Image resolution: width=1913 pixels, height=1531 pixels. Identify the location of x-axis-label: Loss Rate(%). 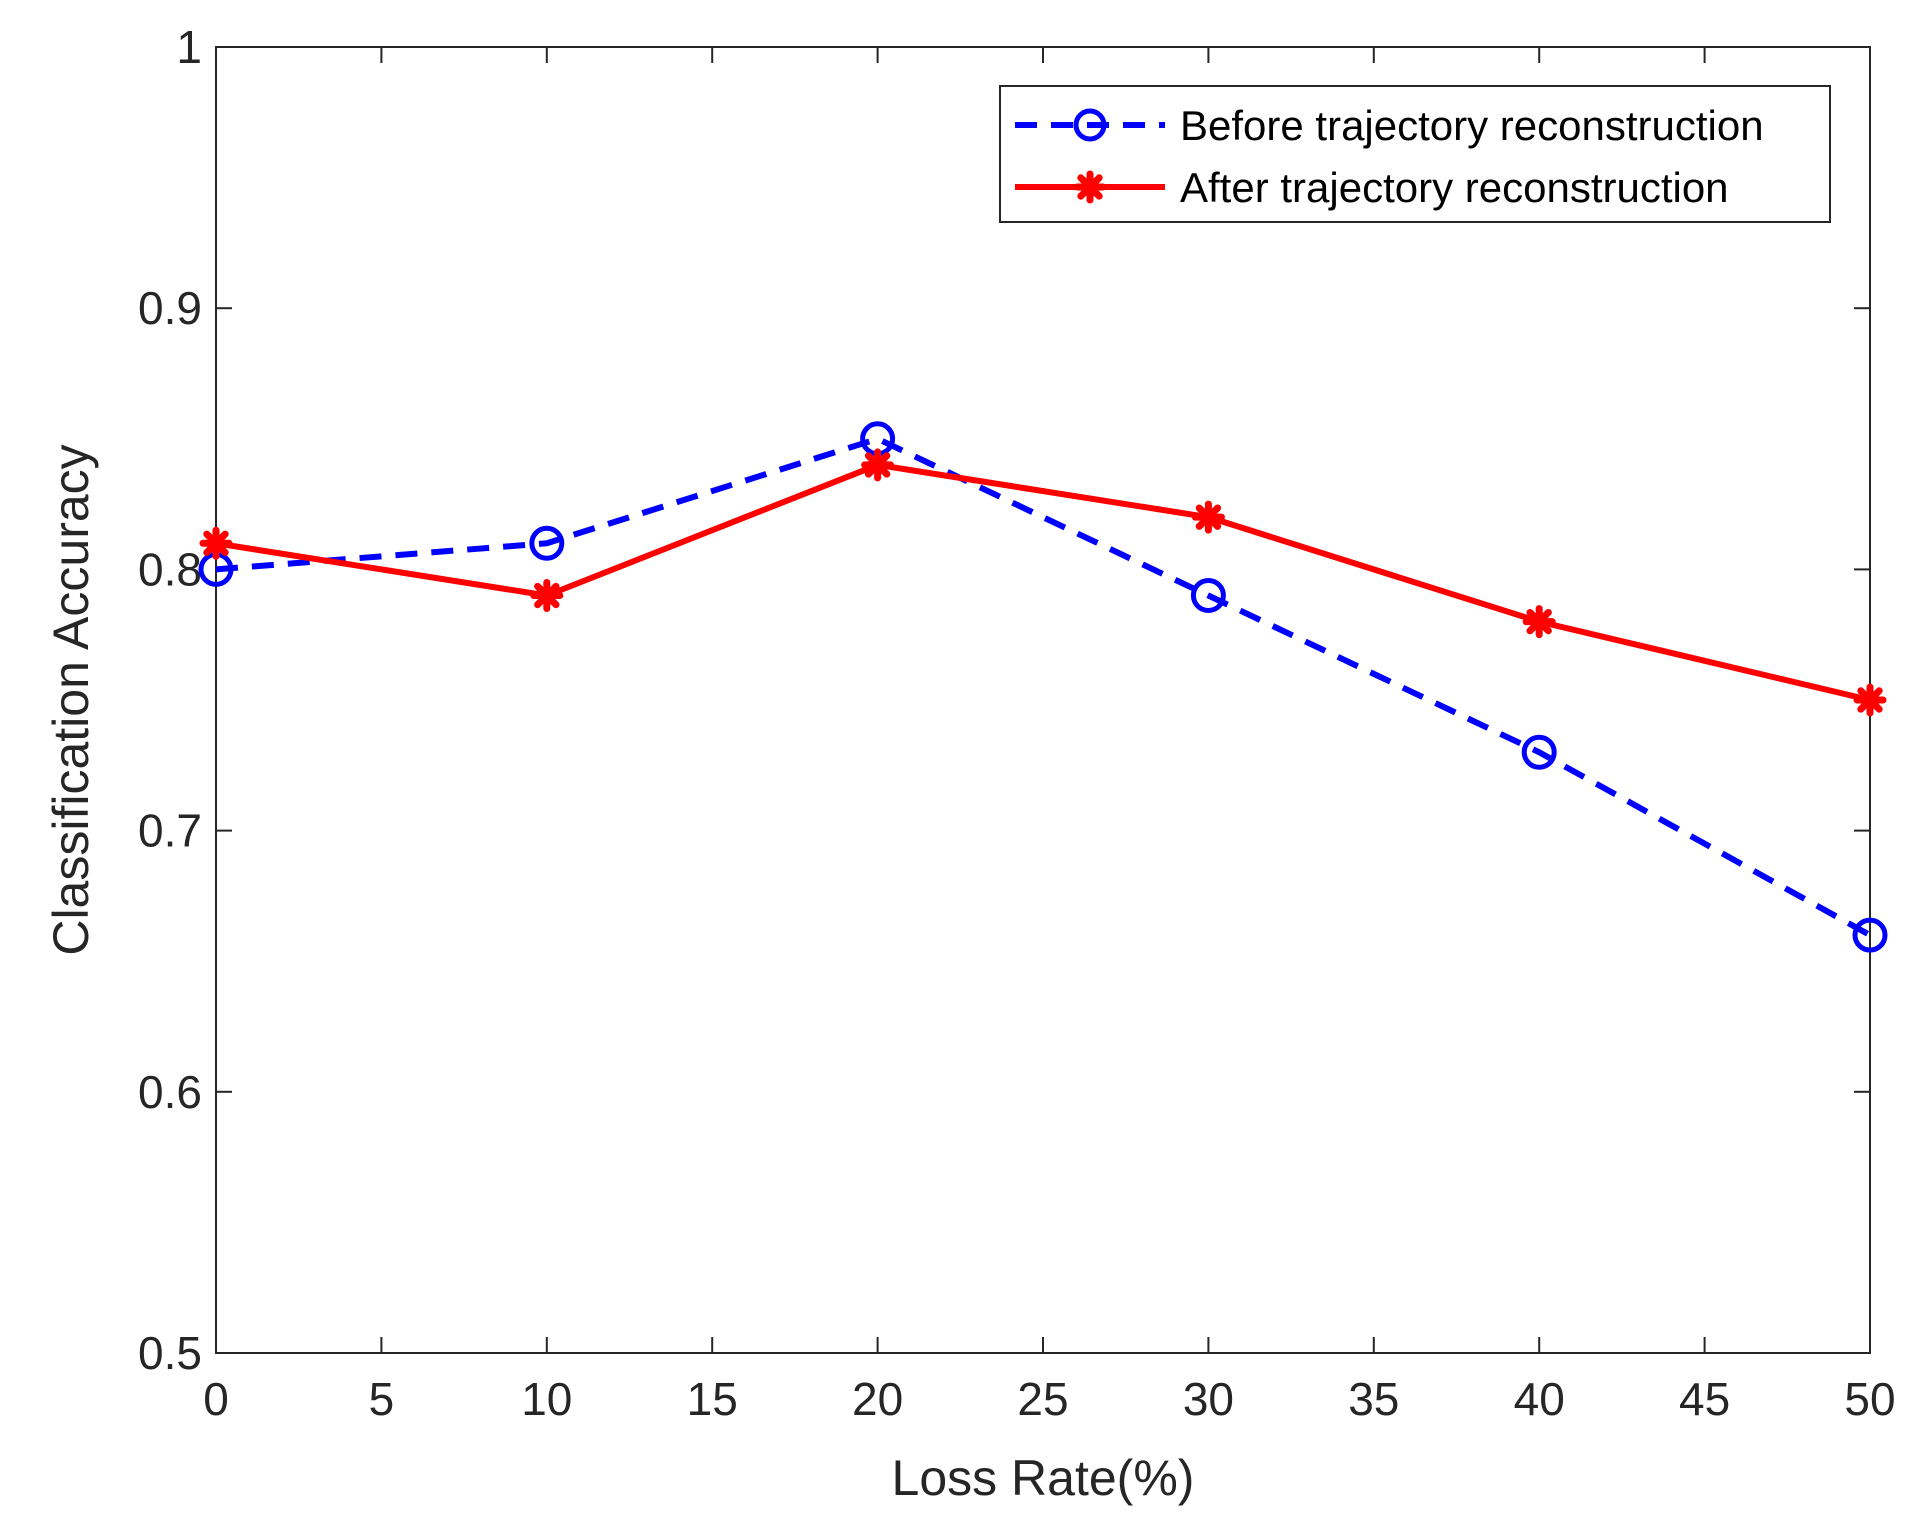
(1043, 1478).